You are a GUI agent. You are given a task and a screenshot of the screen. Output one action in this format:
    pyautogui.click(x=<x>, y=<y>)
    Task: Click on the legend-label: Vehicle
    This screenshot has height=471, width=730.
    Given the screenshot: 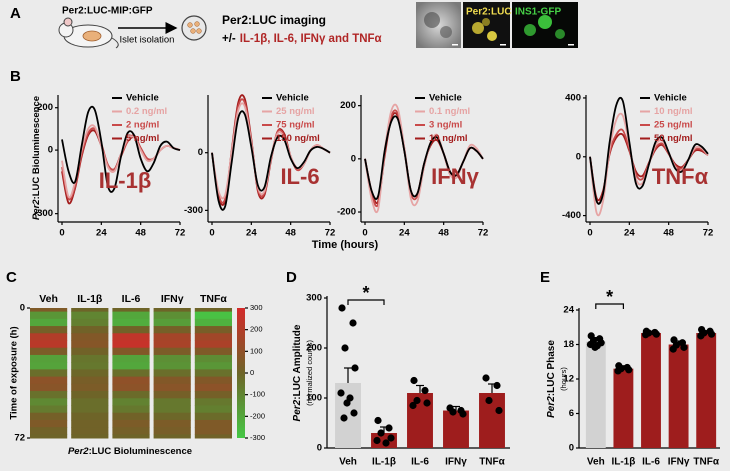 What is the action you would take?
    pyautogui.click(x=670, y=98)
    